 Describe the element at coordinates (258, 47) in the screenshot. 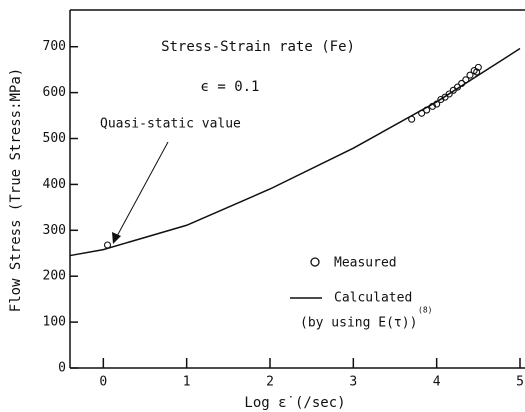

I see `chart-title: Stress-Strain rate (Fe)` at that location.